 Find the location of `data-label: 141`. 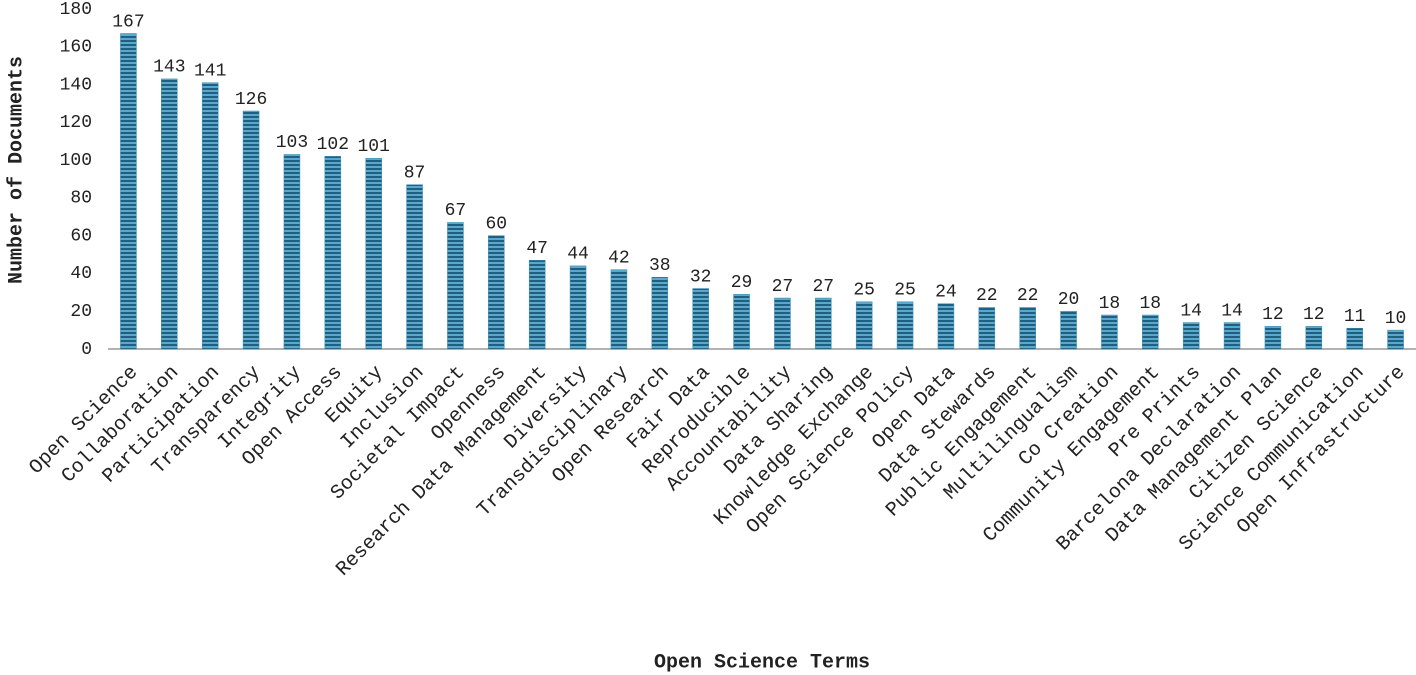

data-label: 141 is located at coordinates (210, 71).